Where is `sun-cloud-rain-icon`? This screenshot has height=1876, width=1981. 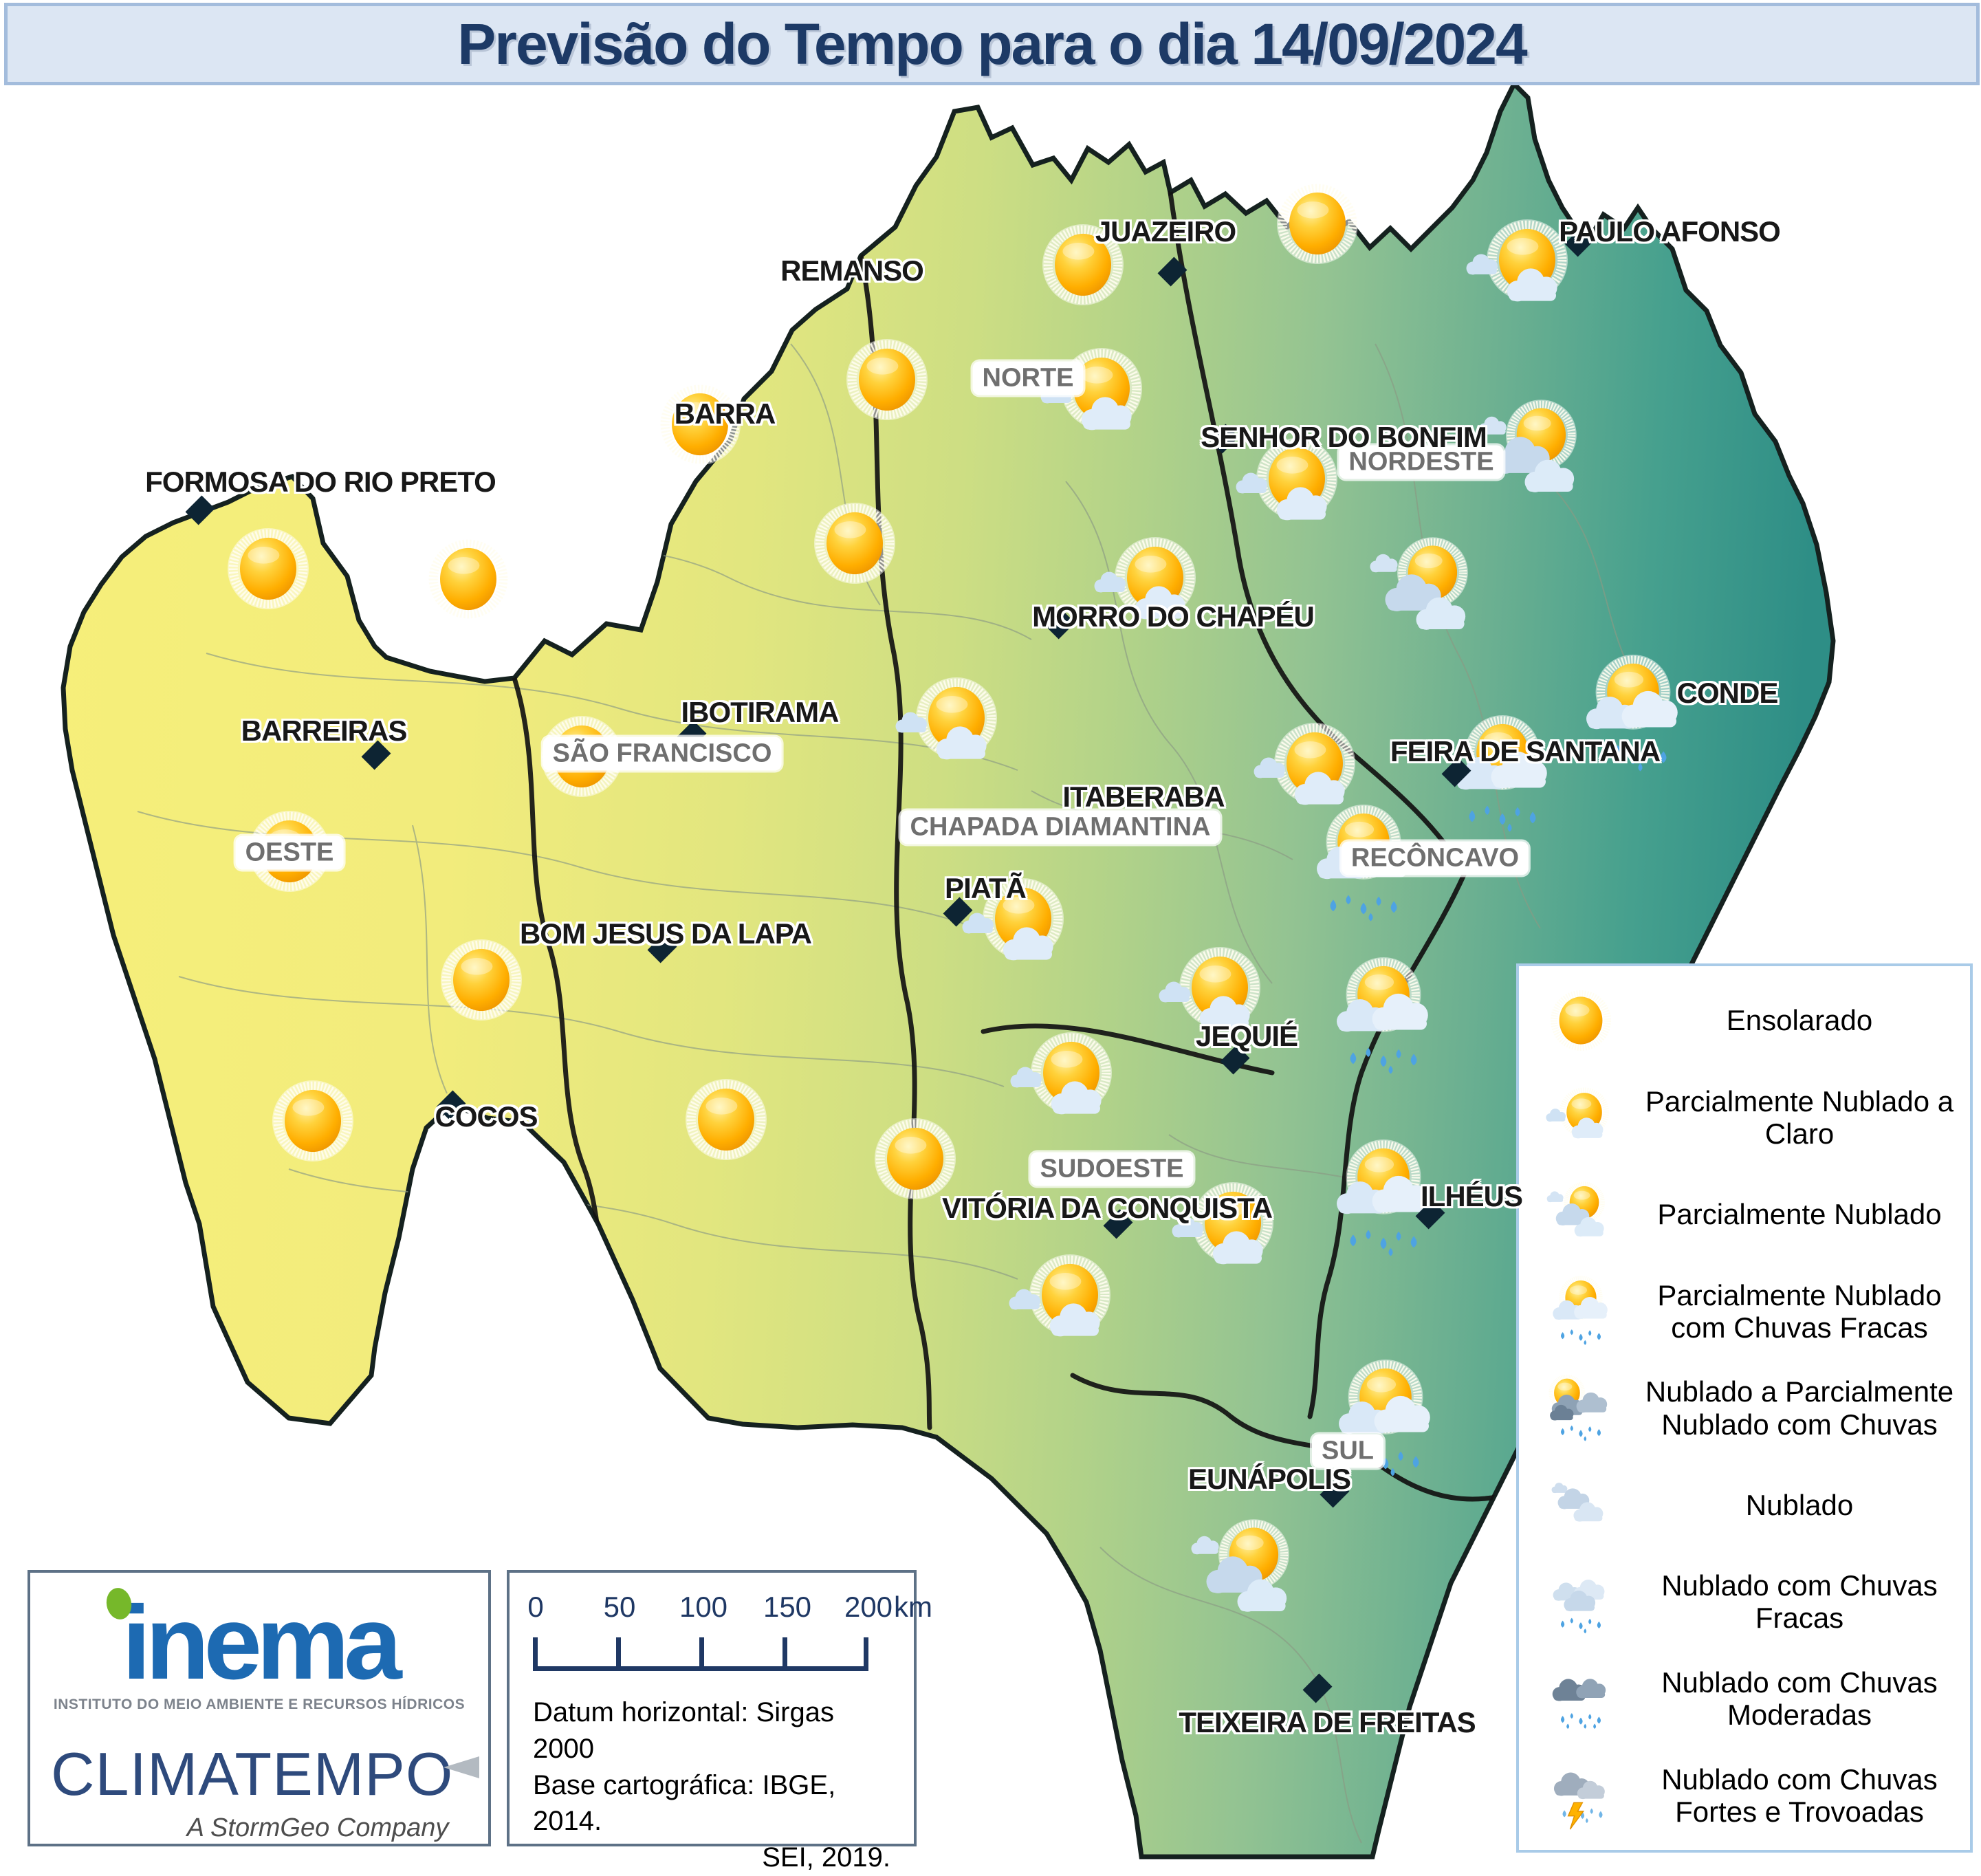 sun-cloud-rain-icon is located at coordinates (1581, 1312).